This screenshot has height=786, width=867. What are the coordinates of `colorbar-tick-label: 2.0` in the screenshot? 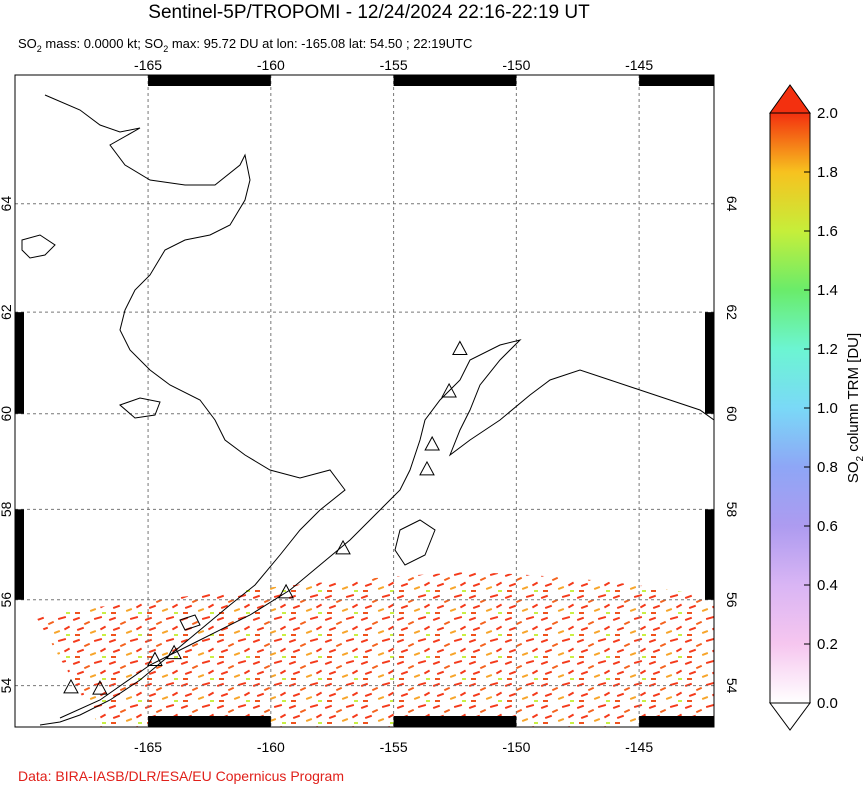 It's located at (827, 113).